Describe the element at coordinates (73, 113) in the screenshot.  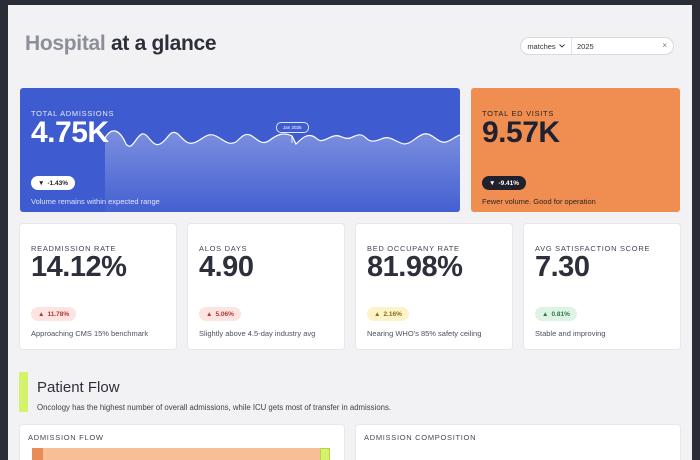
I see `kpi-label: TOTAL ADMISSIONS` at that location.